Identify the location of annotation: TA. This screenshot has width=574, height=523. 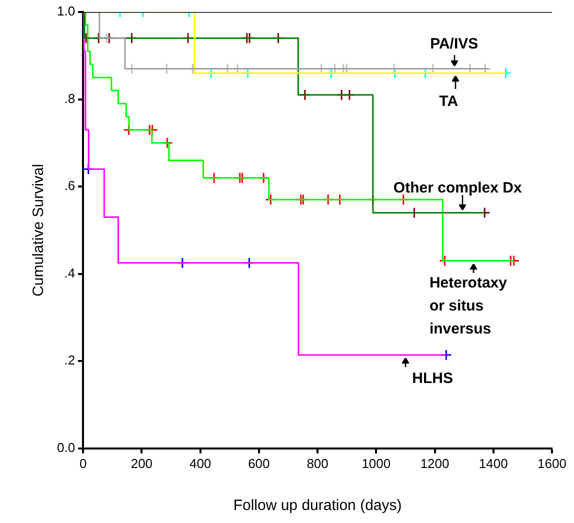
(448, 101).